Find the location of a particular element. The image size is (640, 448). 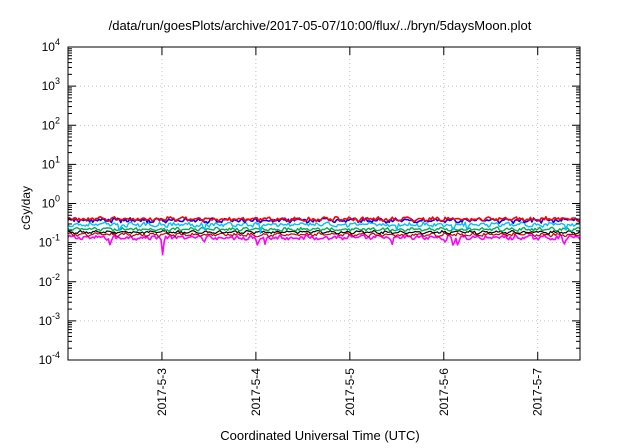

y-tick-label: 10³ is located at coordinates (51, 84).